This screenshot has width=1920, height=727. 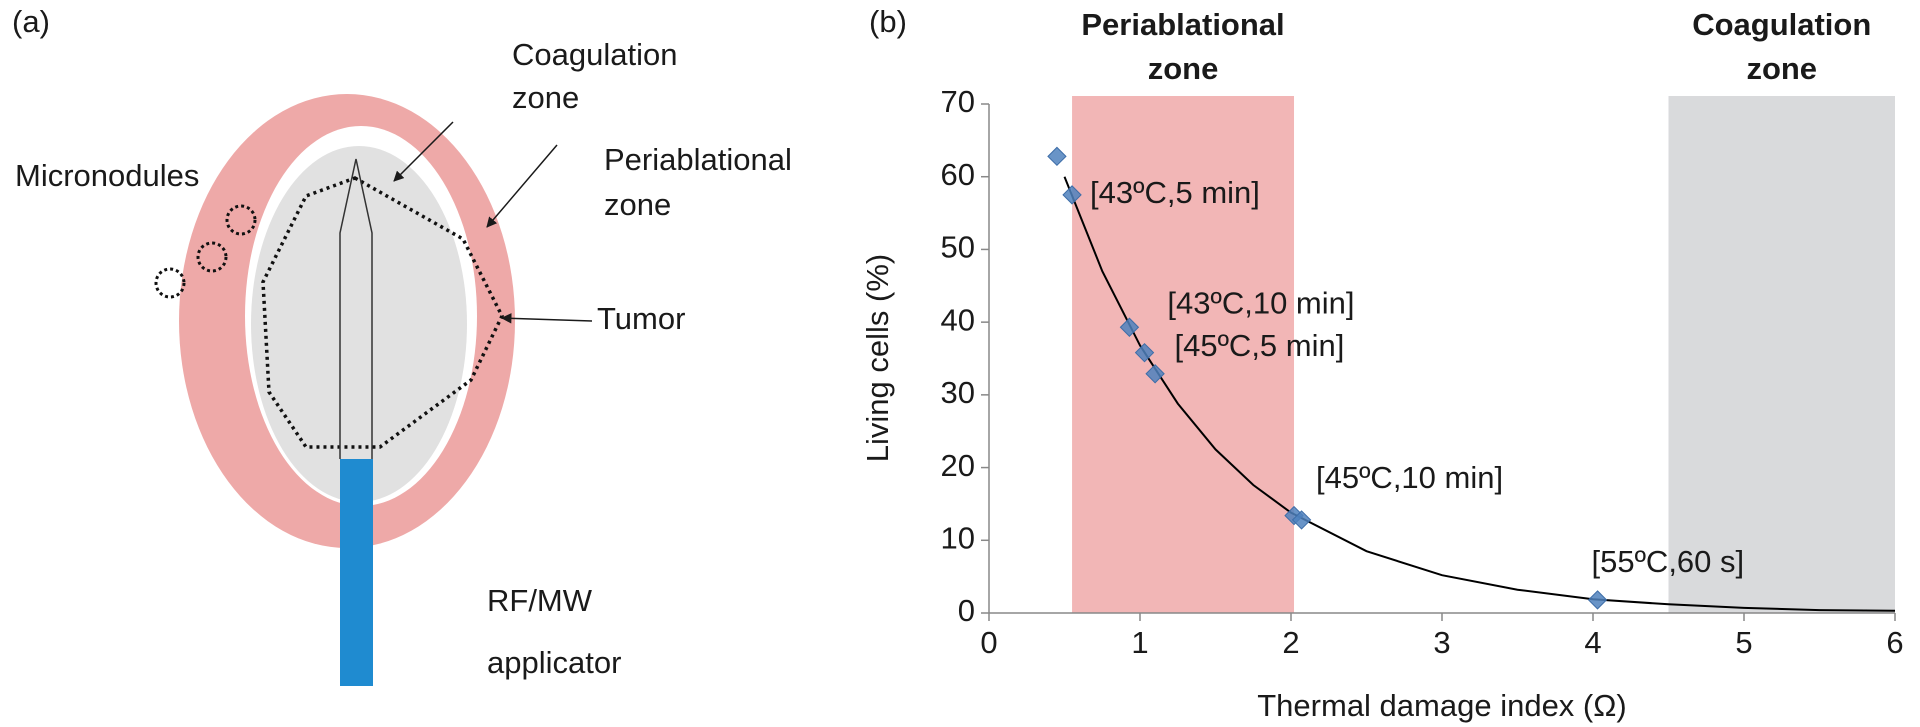 I want to click on x-tick-label: 1, so click(x=1139, y=642).